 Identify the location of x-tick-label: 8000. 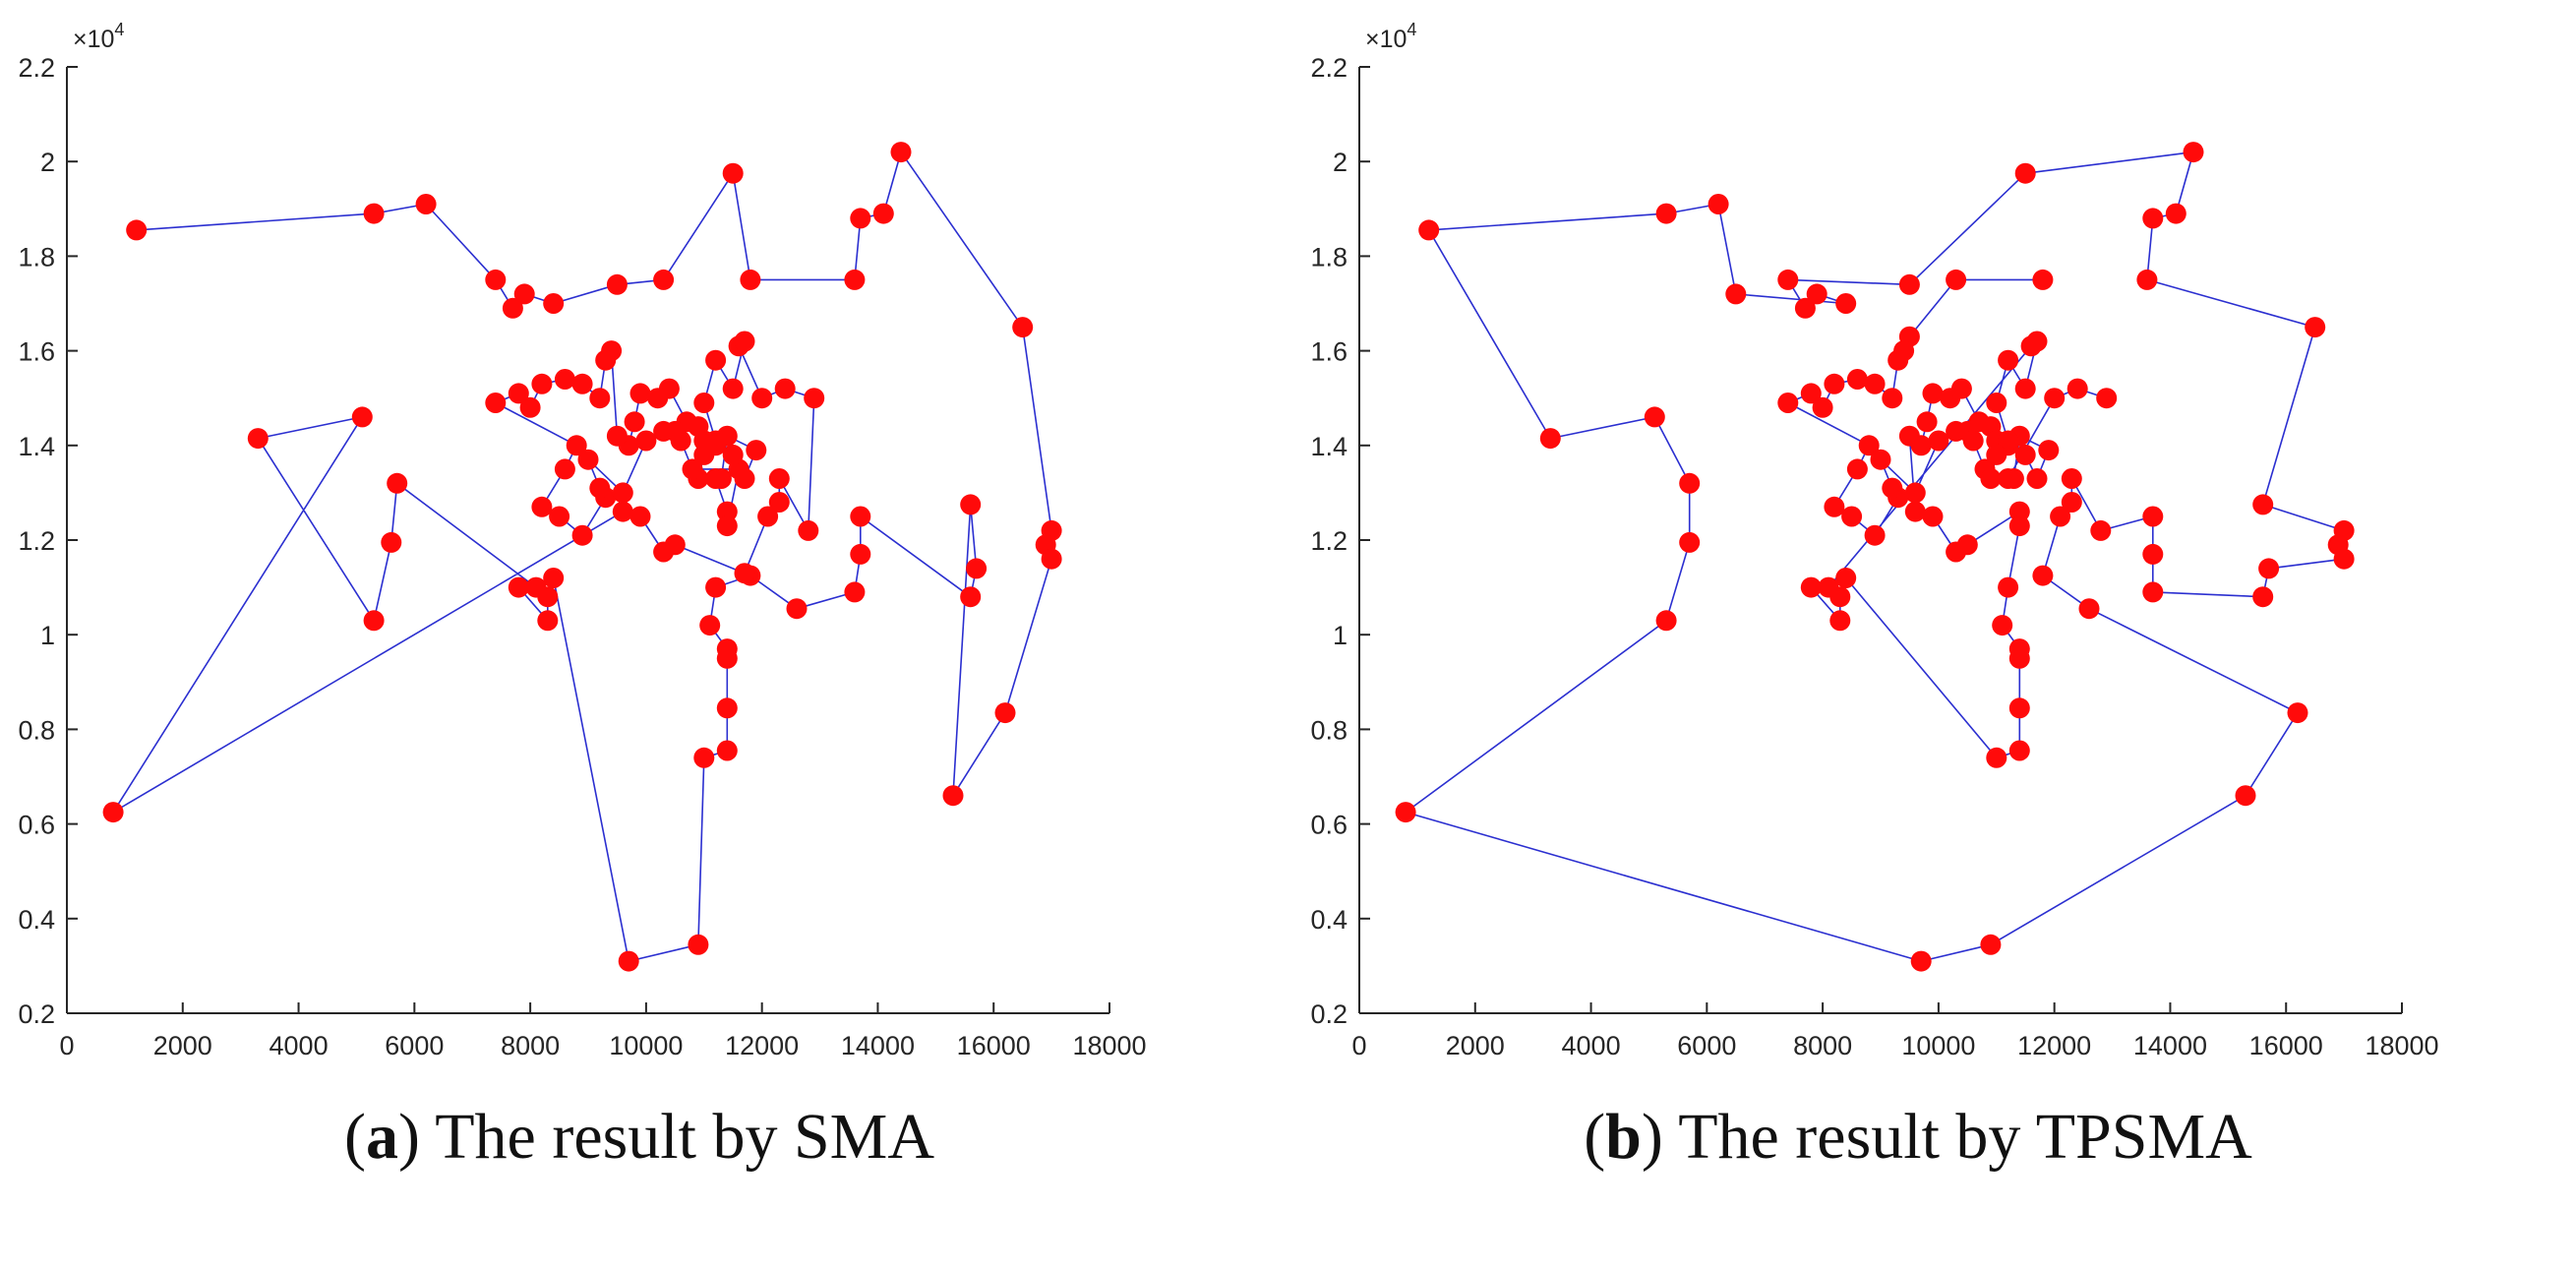
(530, 1046).